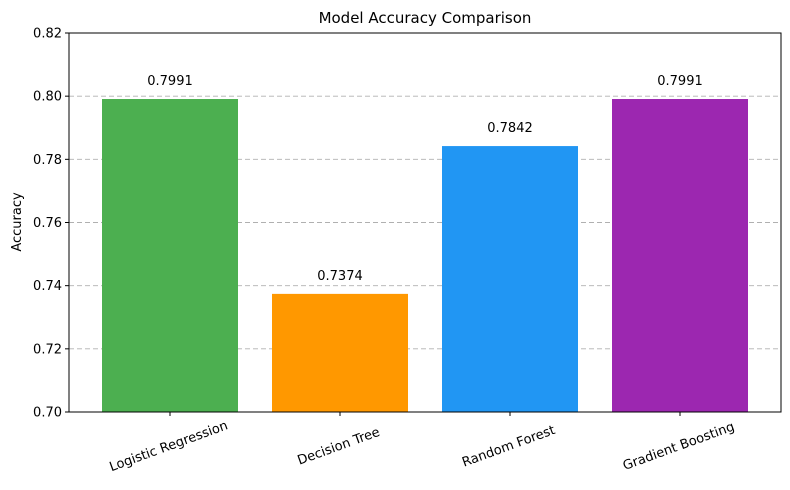  I want to click on y-tick-label: 0.80, so click(47, 97).